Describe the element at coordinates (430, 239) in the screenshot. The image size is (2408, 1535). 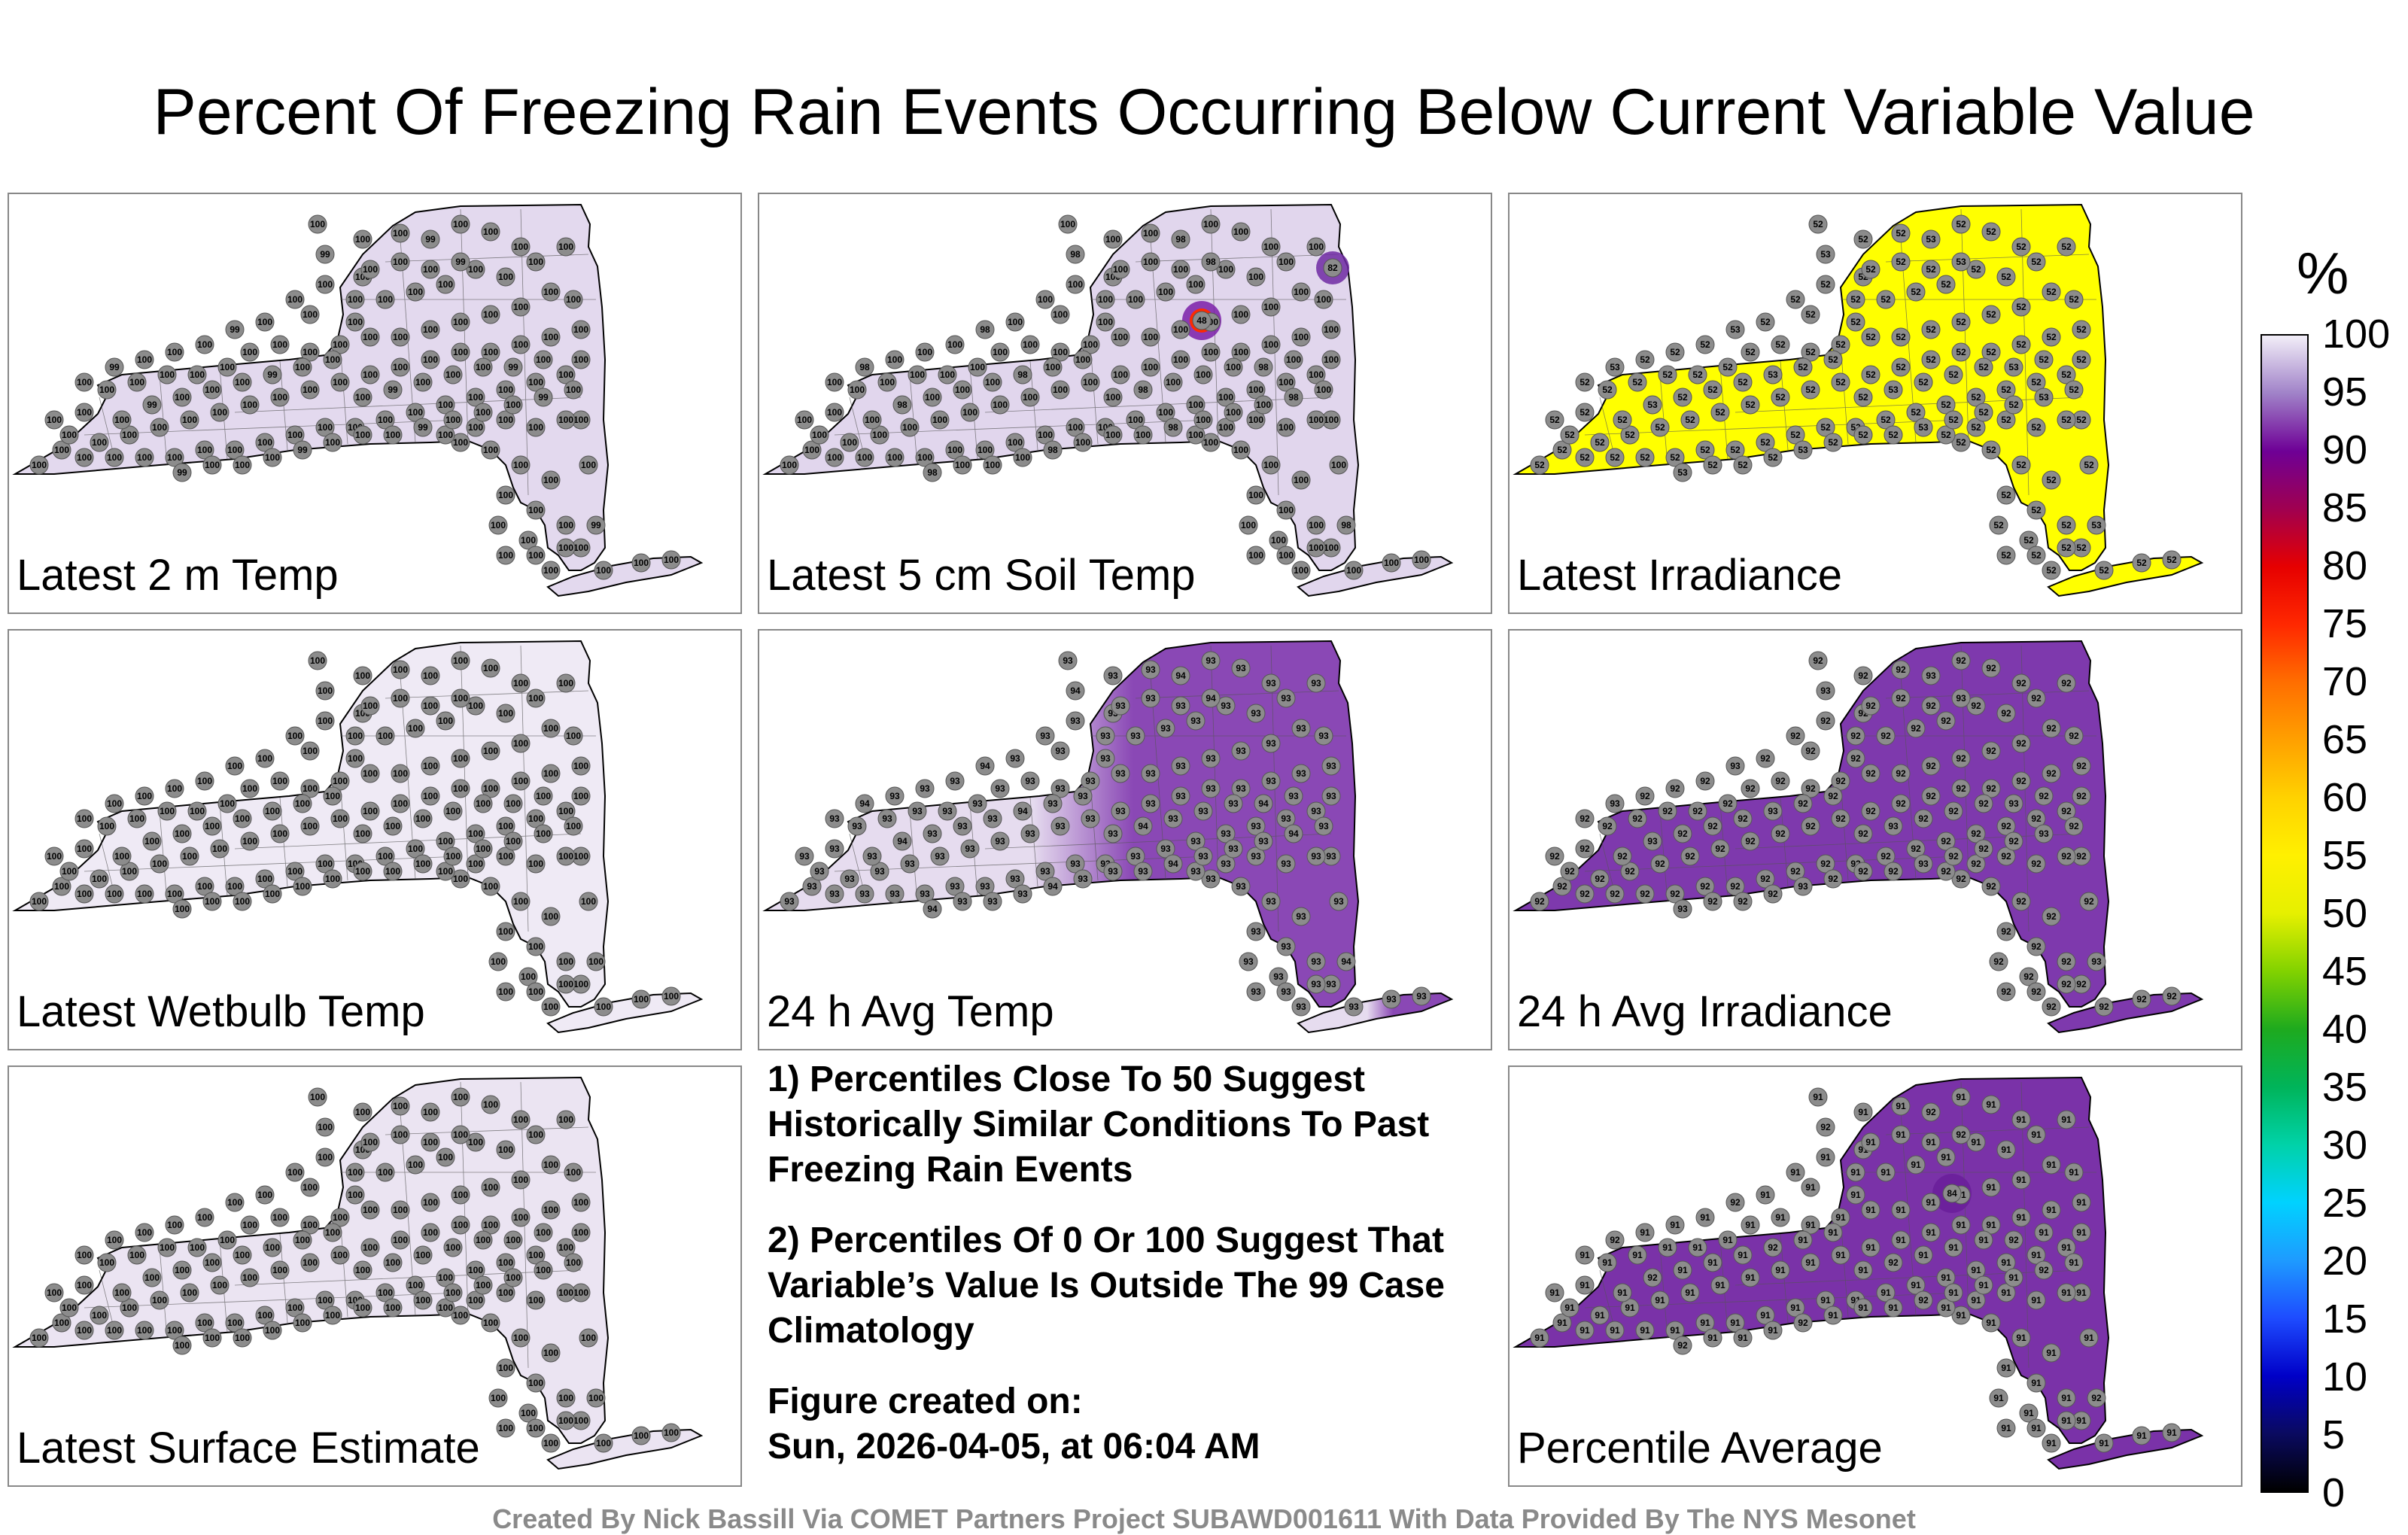
I see `station-marker: 99` at that location.